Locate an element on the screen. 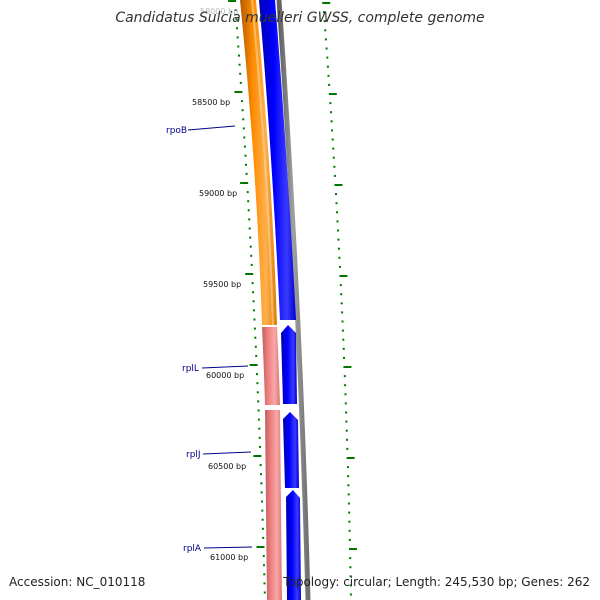 This screenshot has height=600, width=600. feature-orange-highlight is located at coordinates (262, 163).